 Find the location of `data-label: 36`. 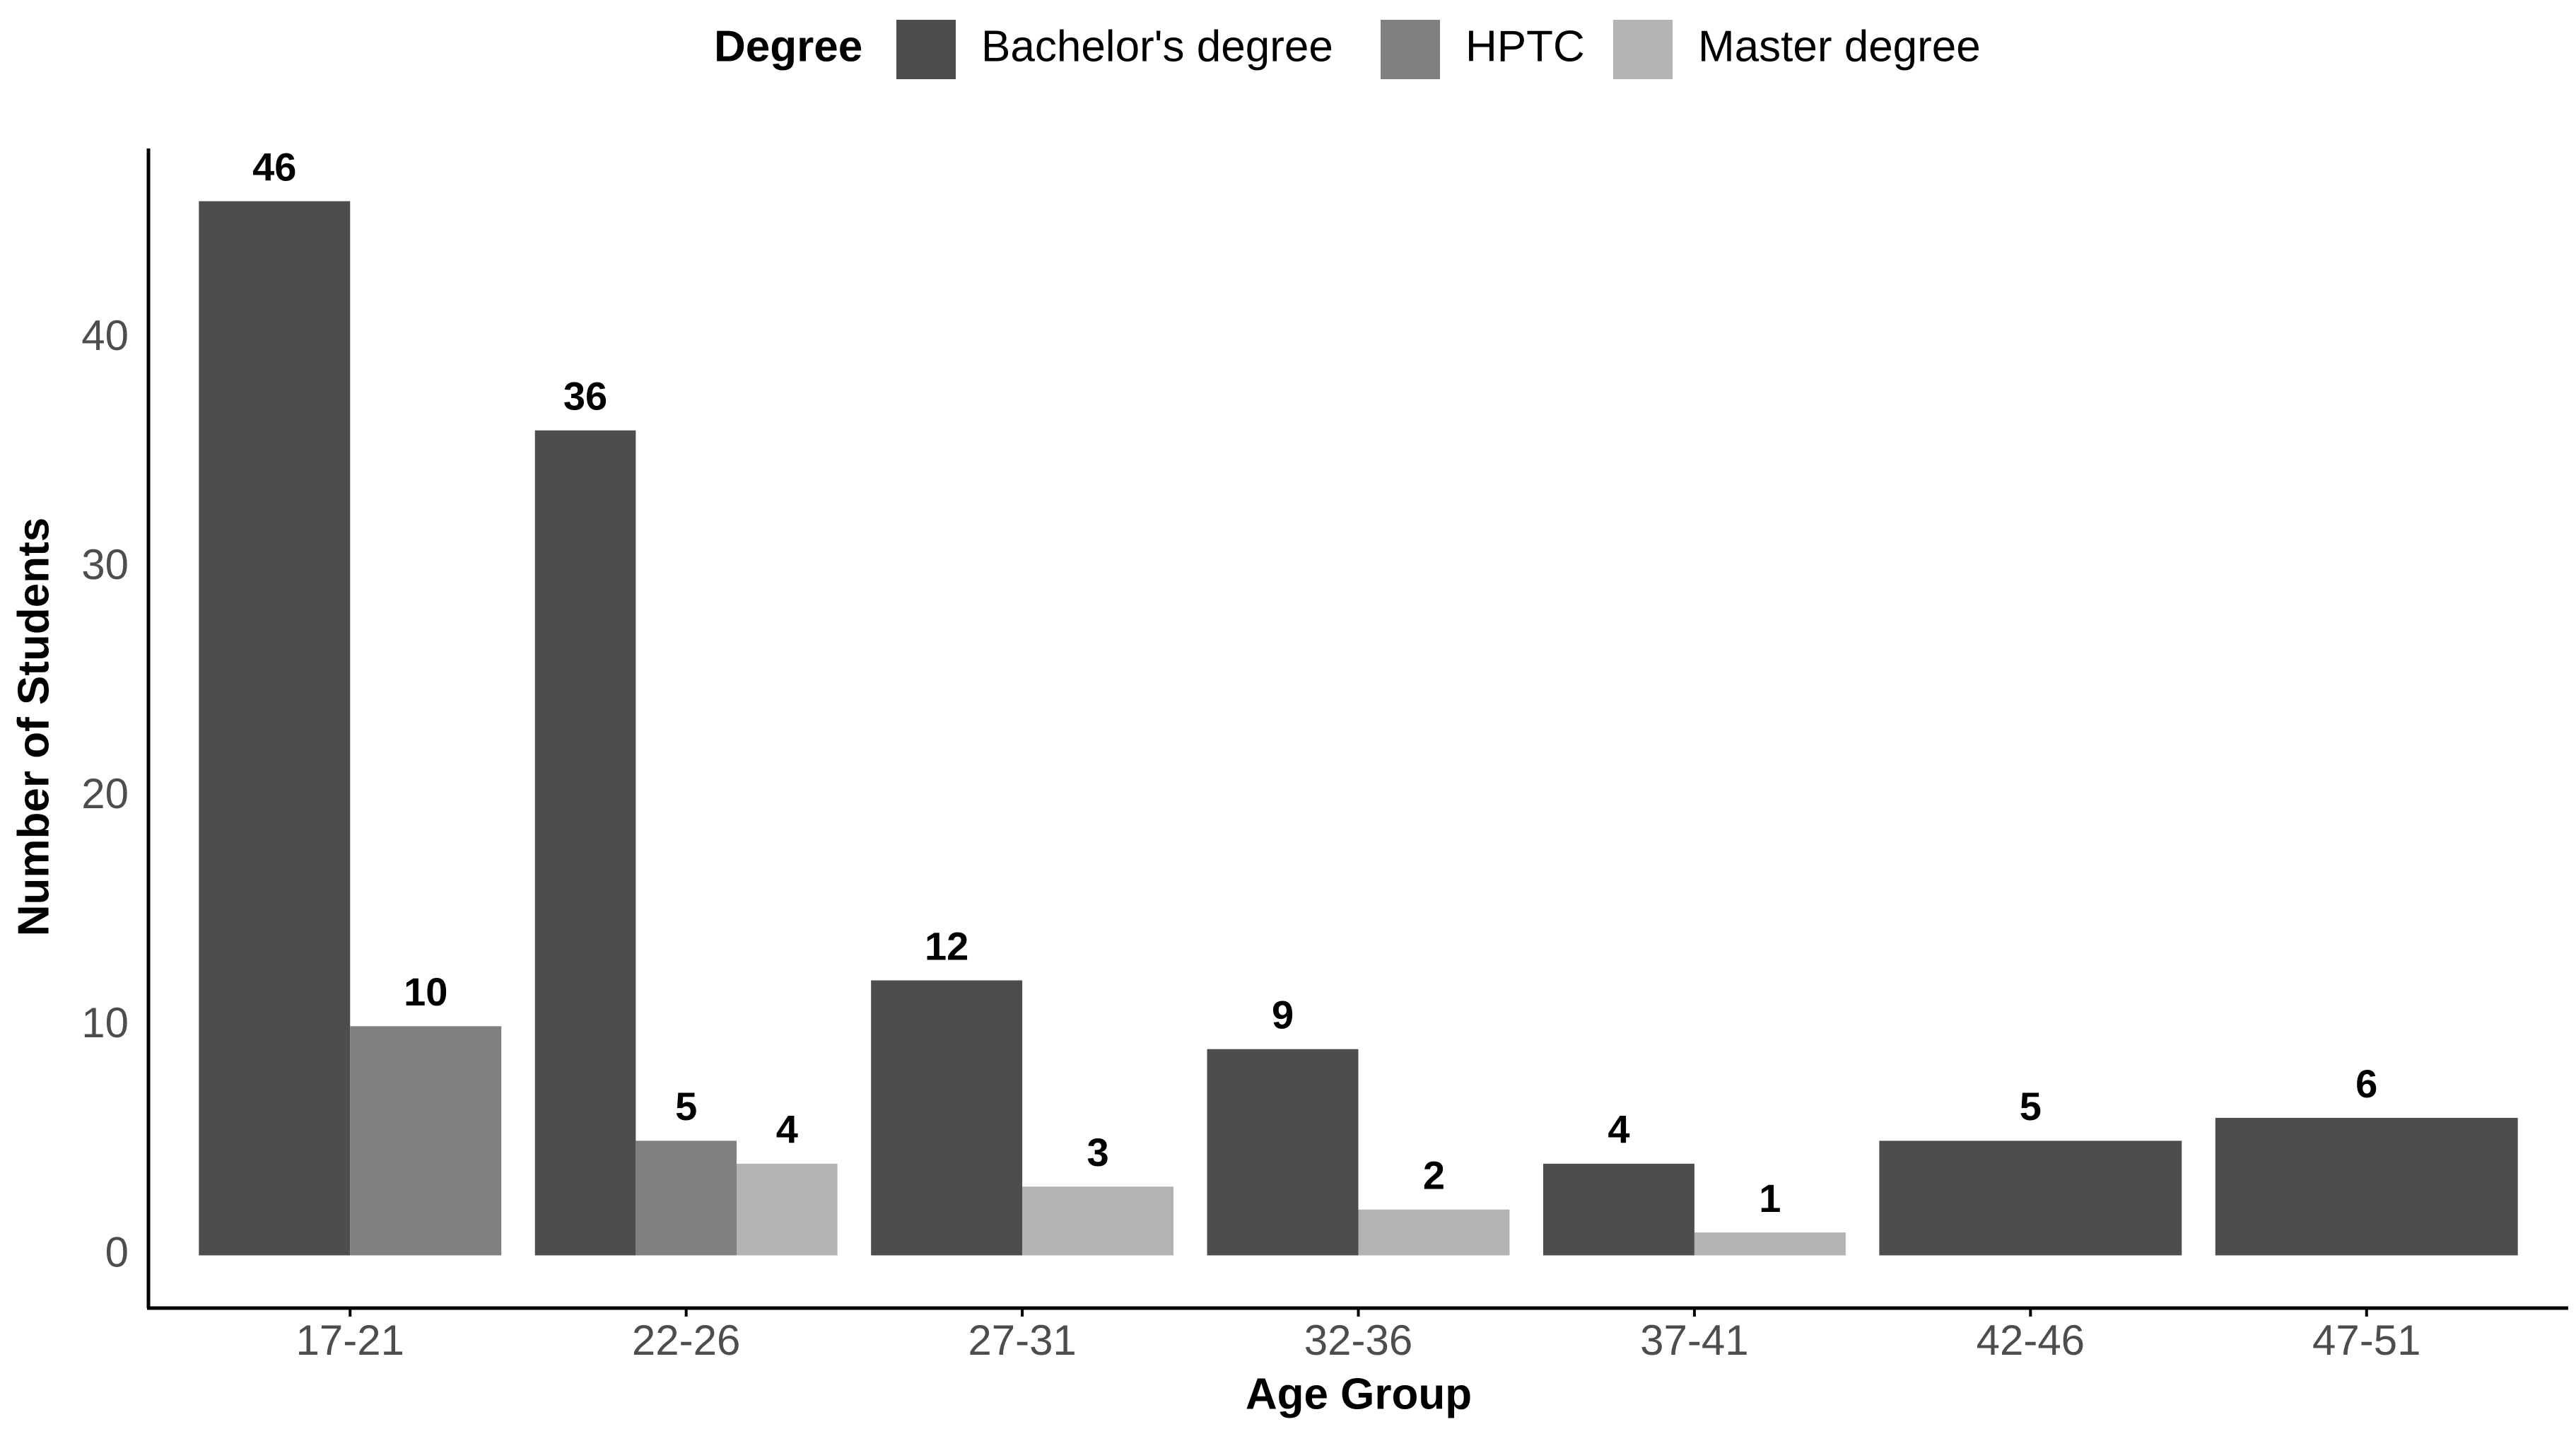

data-label: 36 is located at coordinates (585, 395).